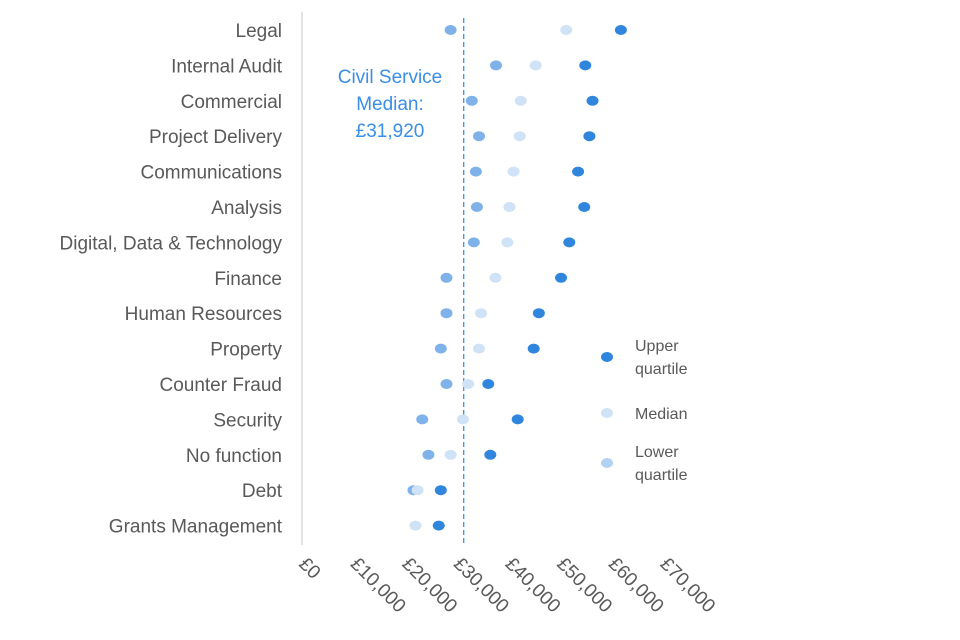 The width and height of the screenshot is (960, 640). I want to click on legend-label: Median, so click(661, 414).